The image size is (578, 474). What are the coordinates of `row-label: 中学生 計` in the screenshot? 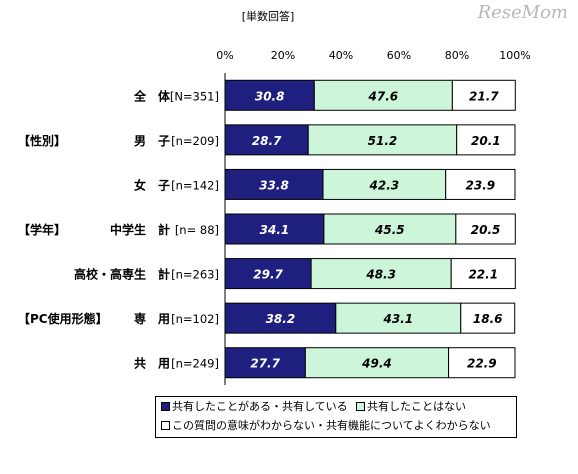 It's located at (140, 229).